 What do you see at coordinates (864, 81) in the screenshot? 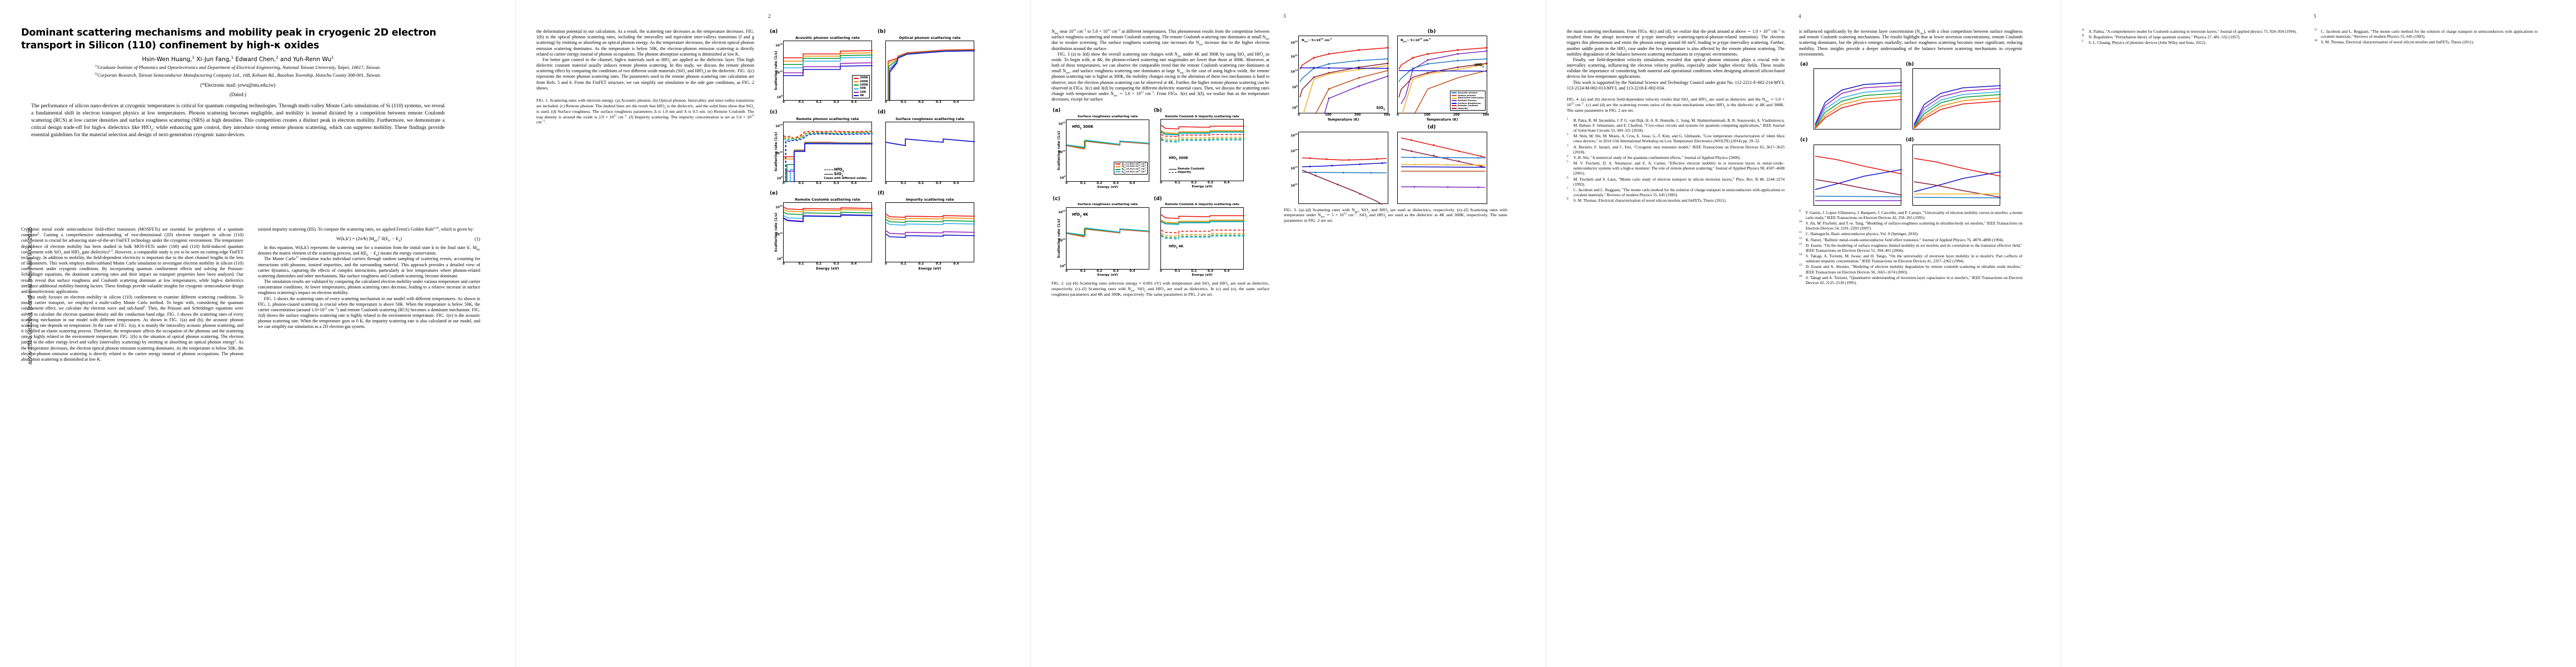
I see `legend-label: 200K` at bounding box center [864, 81].